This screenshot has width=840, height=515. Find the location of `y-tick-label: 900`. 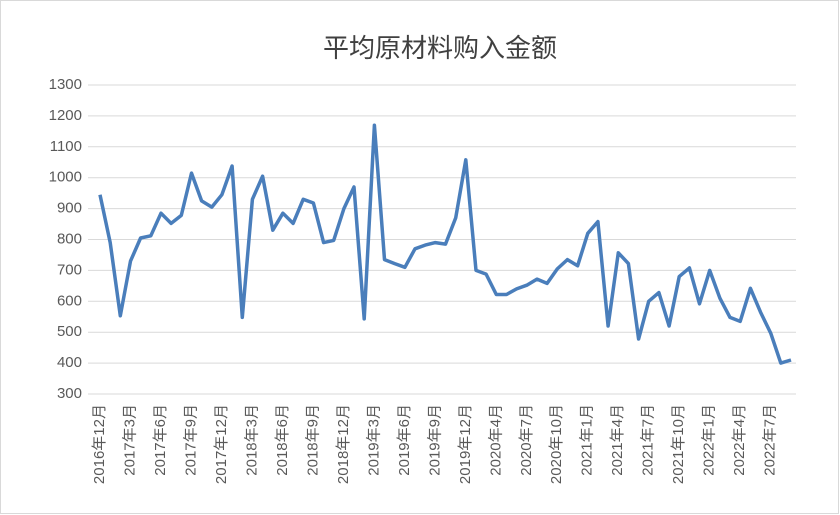

y-tick-label: 900 is located at coordinates (69, 208).